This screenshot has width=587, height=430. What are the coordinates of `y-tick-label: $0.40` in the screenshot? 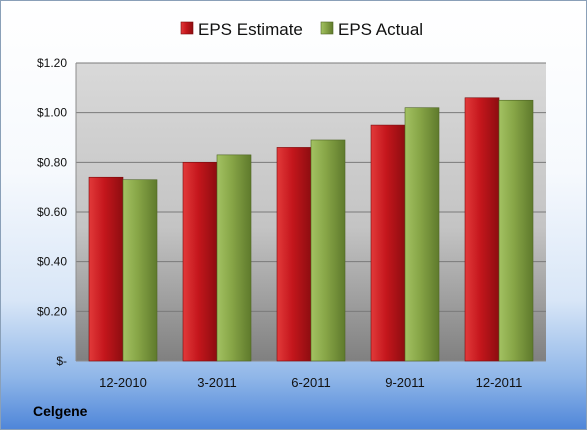 It's located at (52, 262).